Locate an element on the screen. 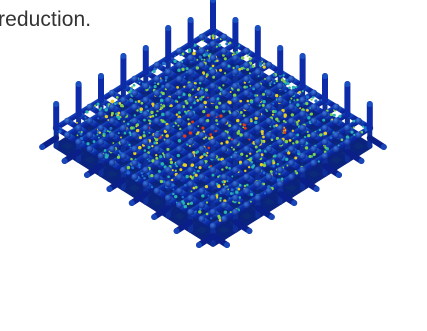  prong-cap is located at coordinates (213, 1).